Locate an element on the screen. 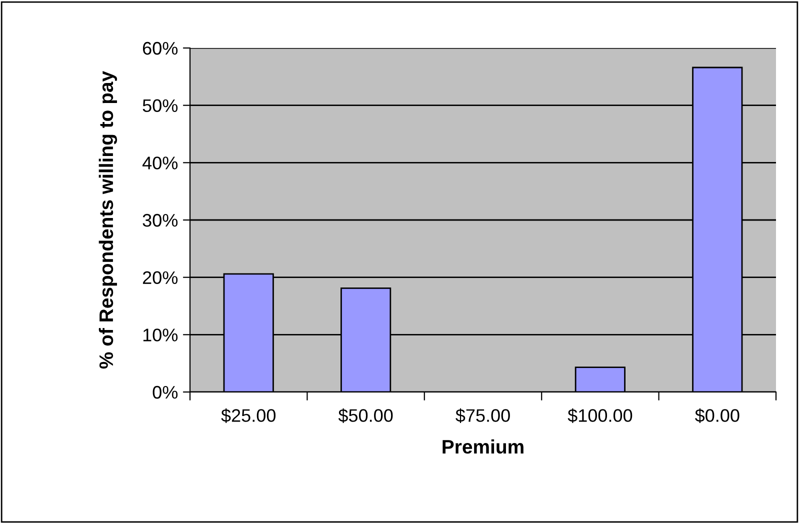 Image resolution: width=799 pixels, height=523 pixels. y-tick-label: 30% is located at coordinates (160, 220).